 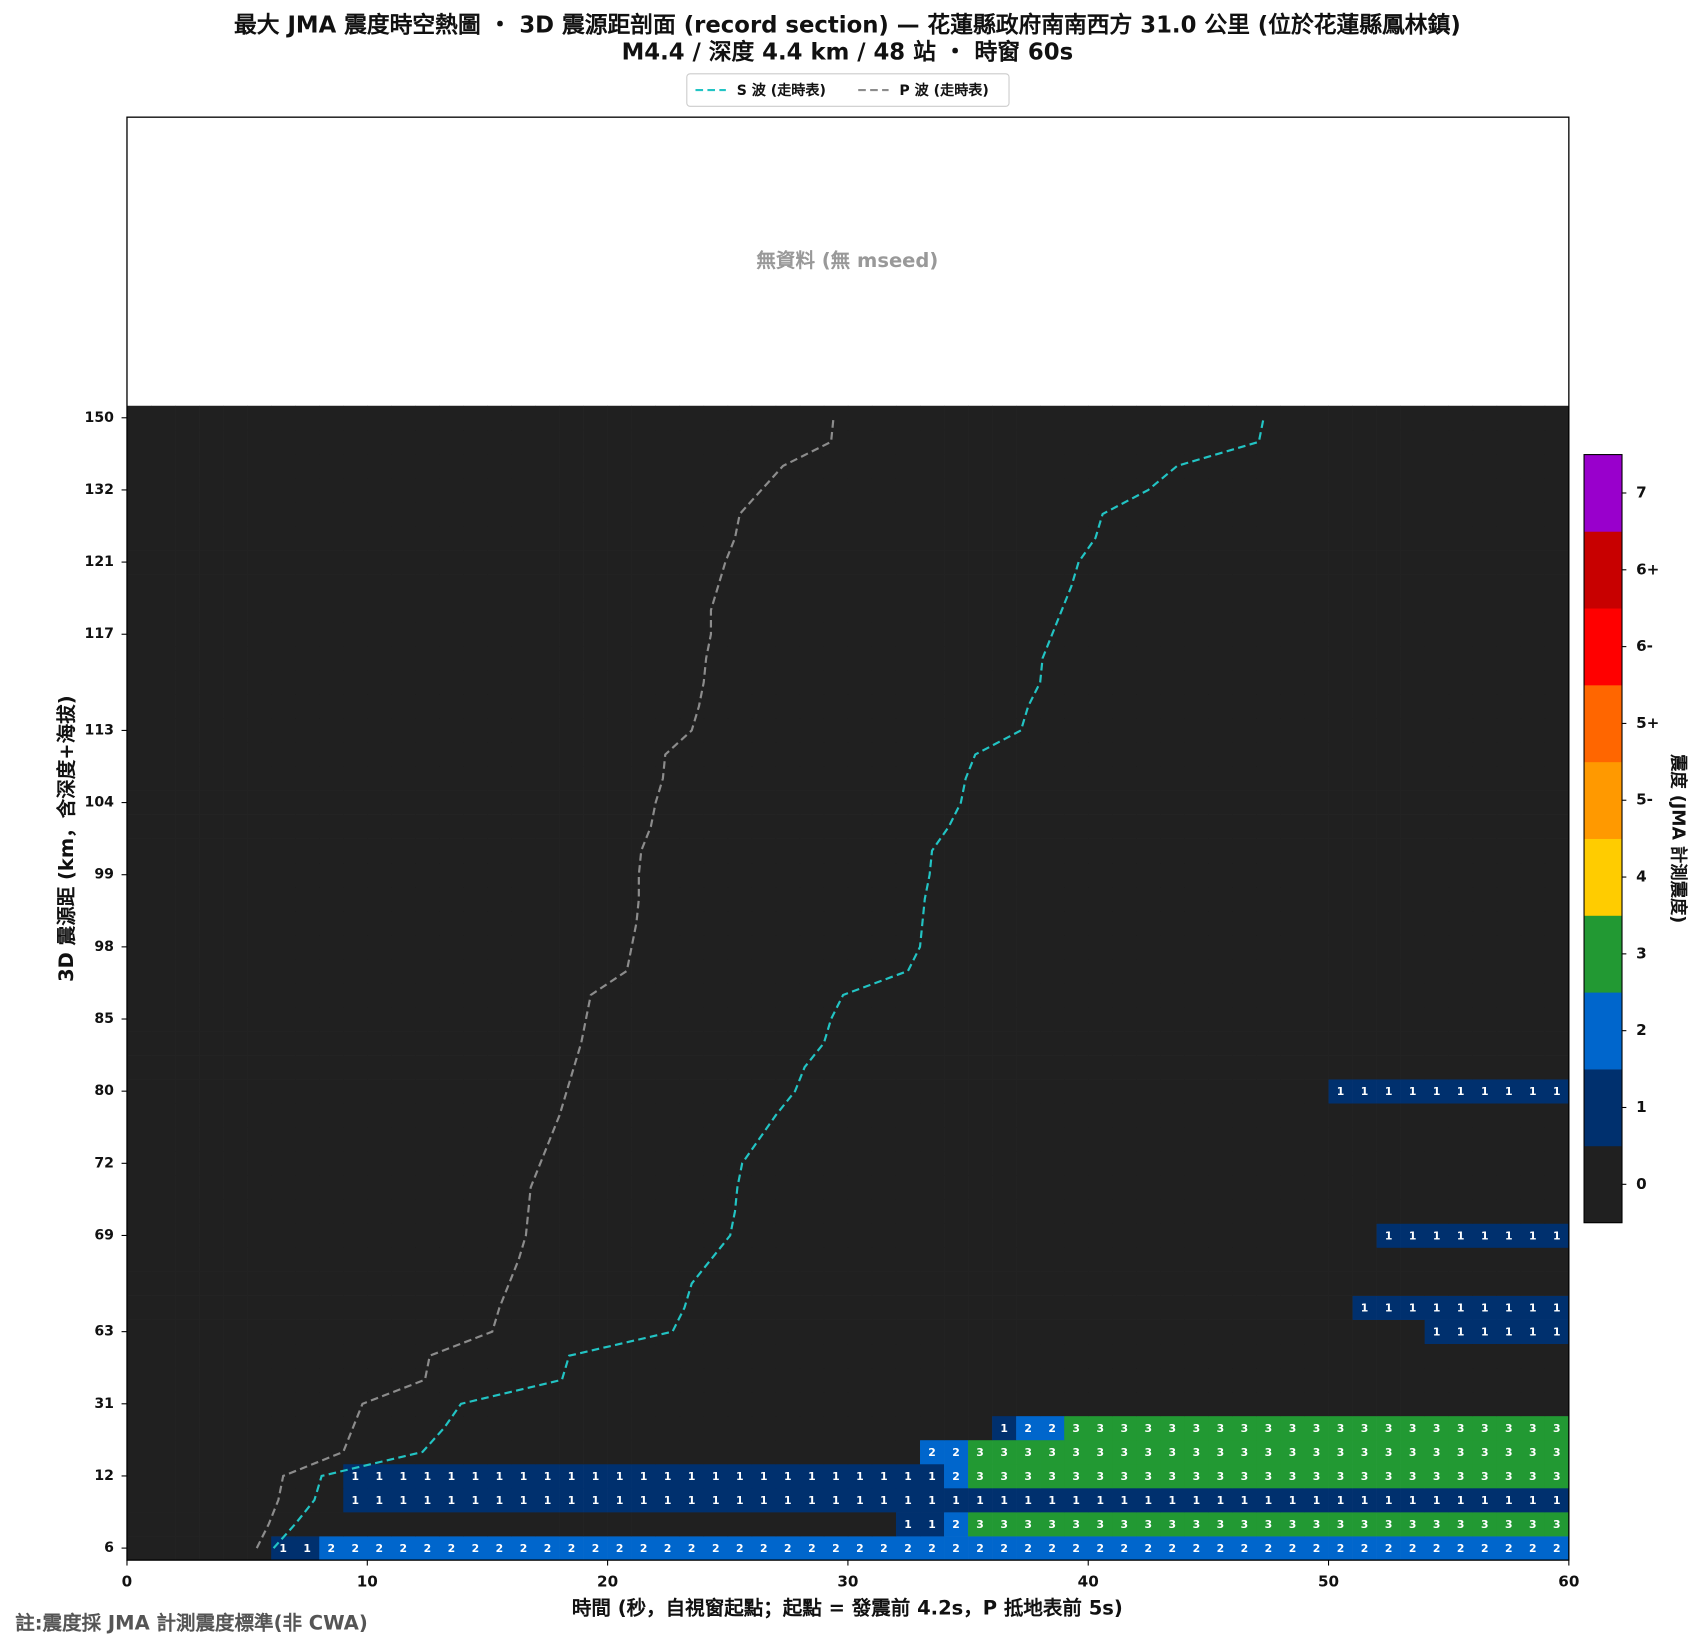 I want to click on cell-label: 2, so click(x=932, y=1548).